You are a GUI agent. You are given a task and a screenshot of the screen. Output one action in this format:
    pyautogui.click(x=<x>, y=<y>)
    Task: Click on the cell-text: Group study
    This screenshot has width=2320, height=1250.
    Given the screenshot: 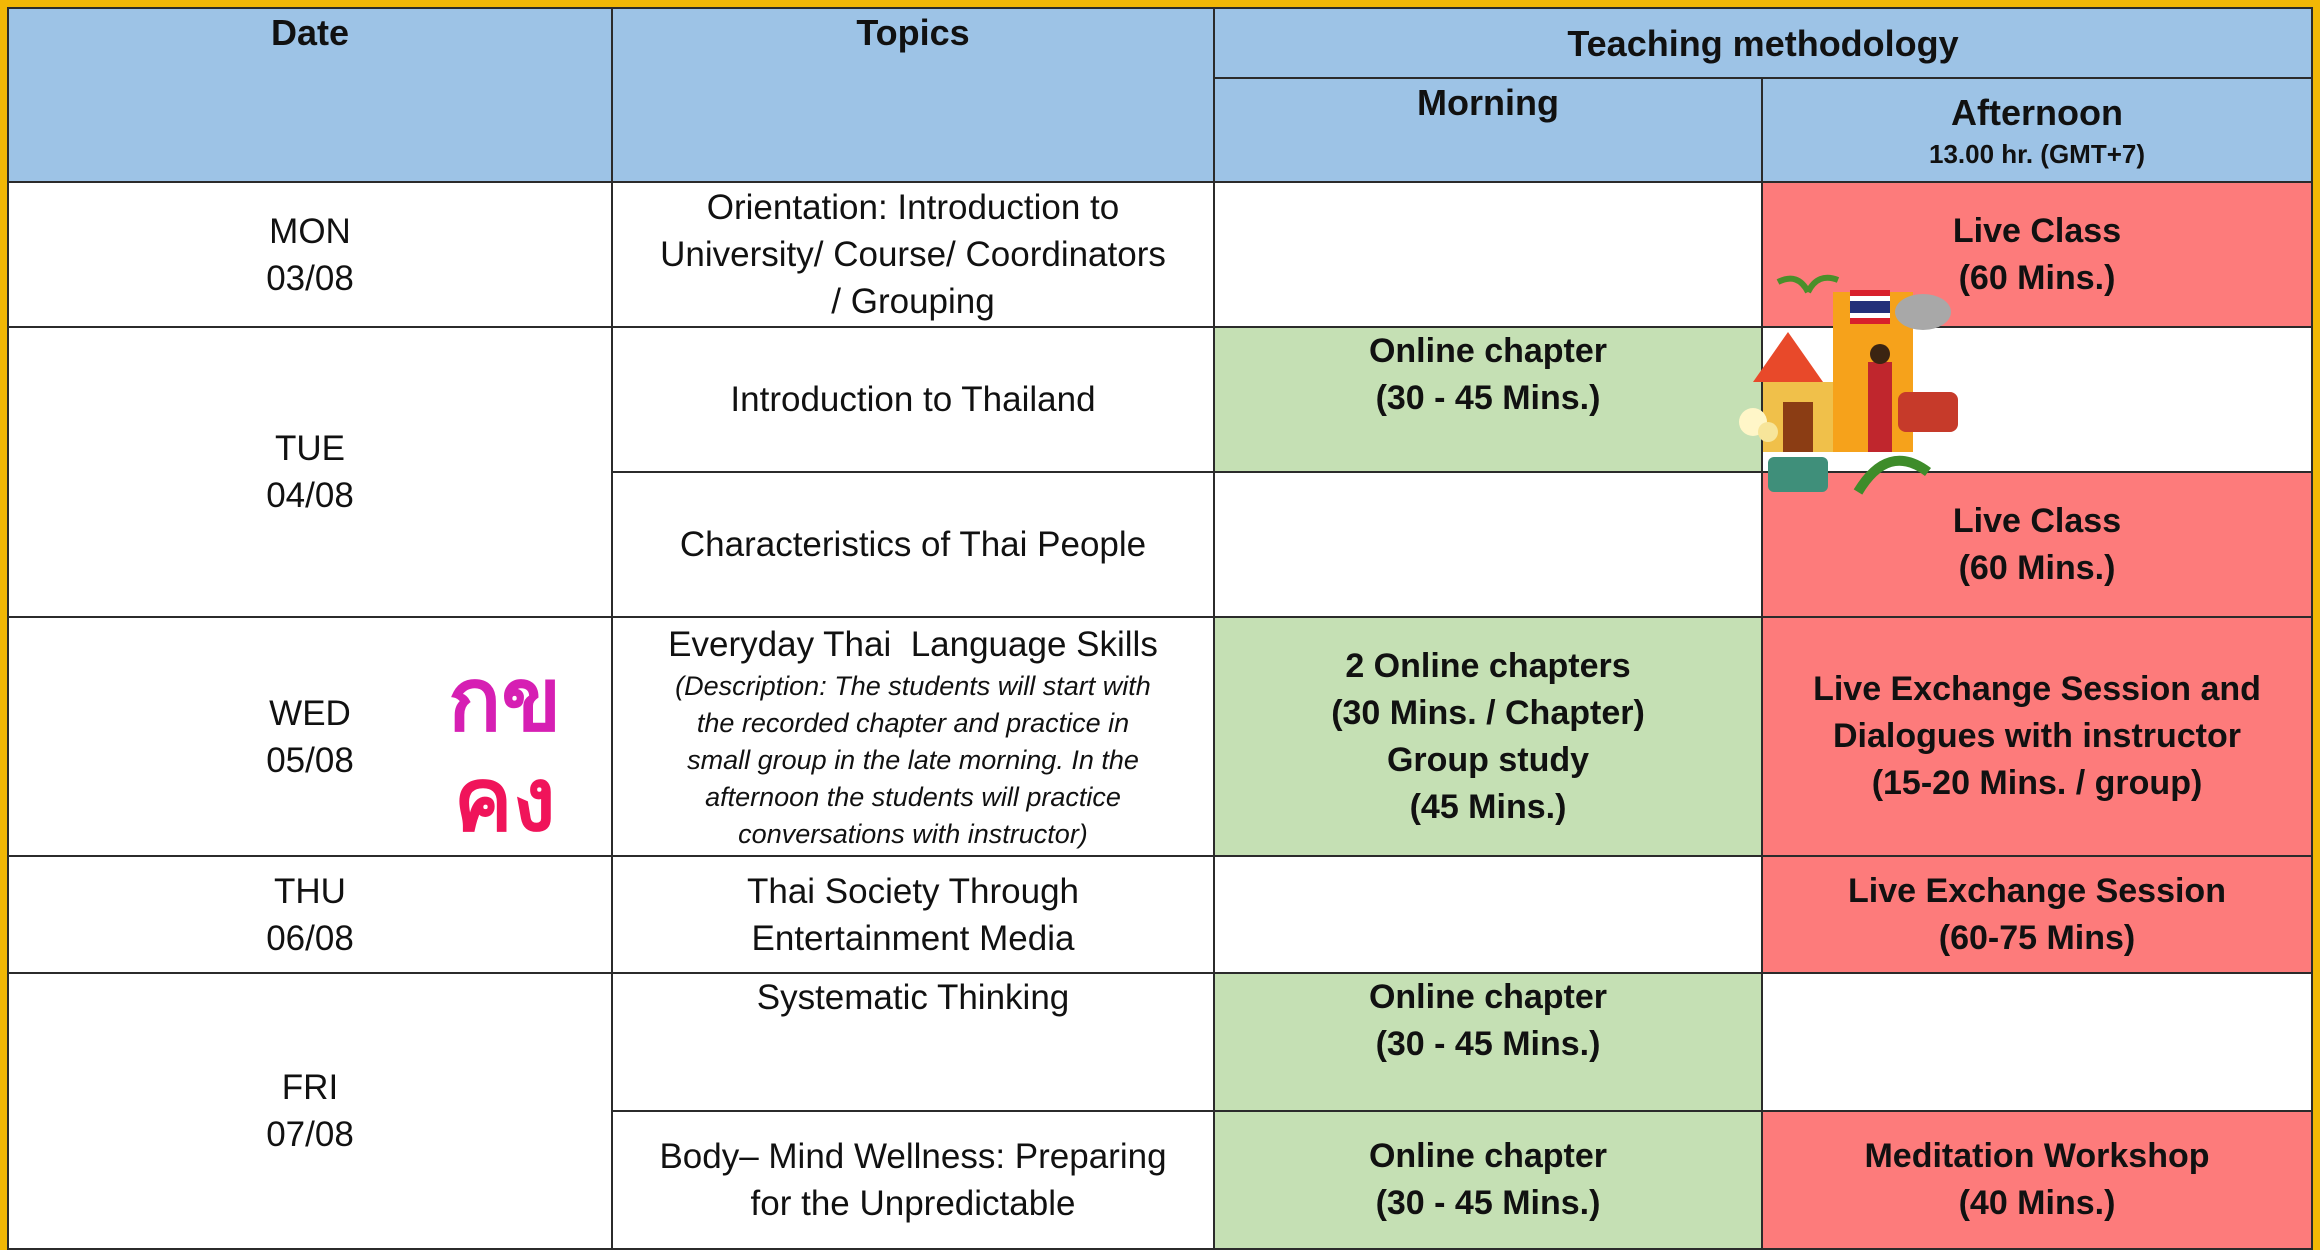 What is the action you would take?
    pyautogui.click(x=1488, y=759)
    